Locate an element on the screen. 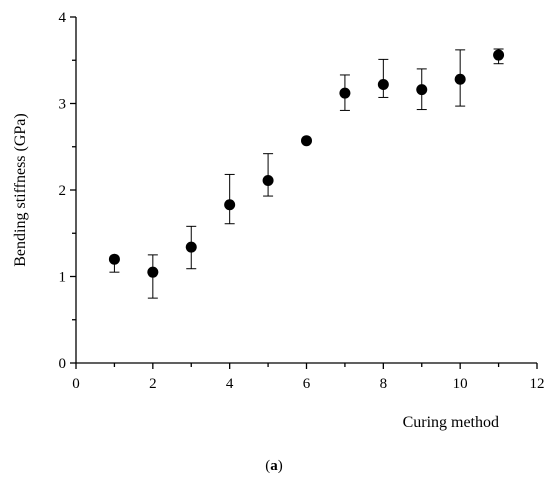 The image size is (550, 484). x-tick-labels: 0 2 4 6 8 10 12 is located at coordinates (308, 384).